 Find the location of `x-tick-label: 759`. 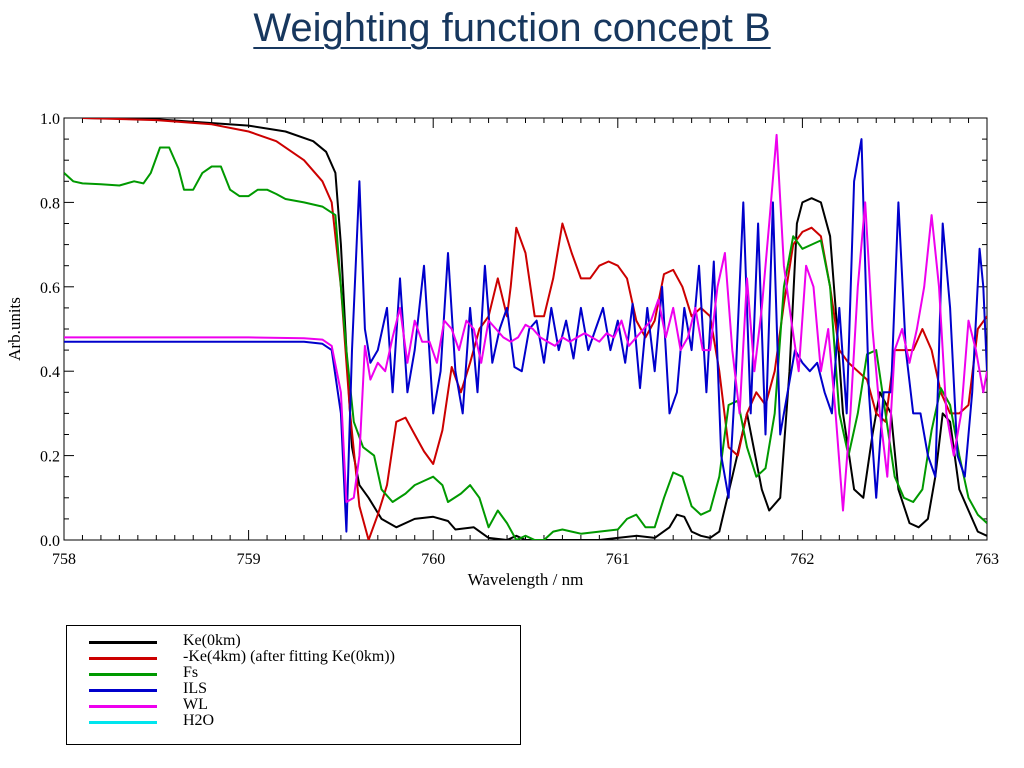

x-tick-label: 759 is located at coordinates (249, 559).